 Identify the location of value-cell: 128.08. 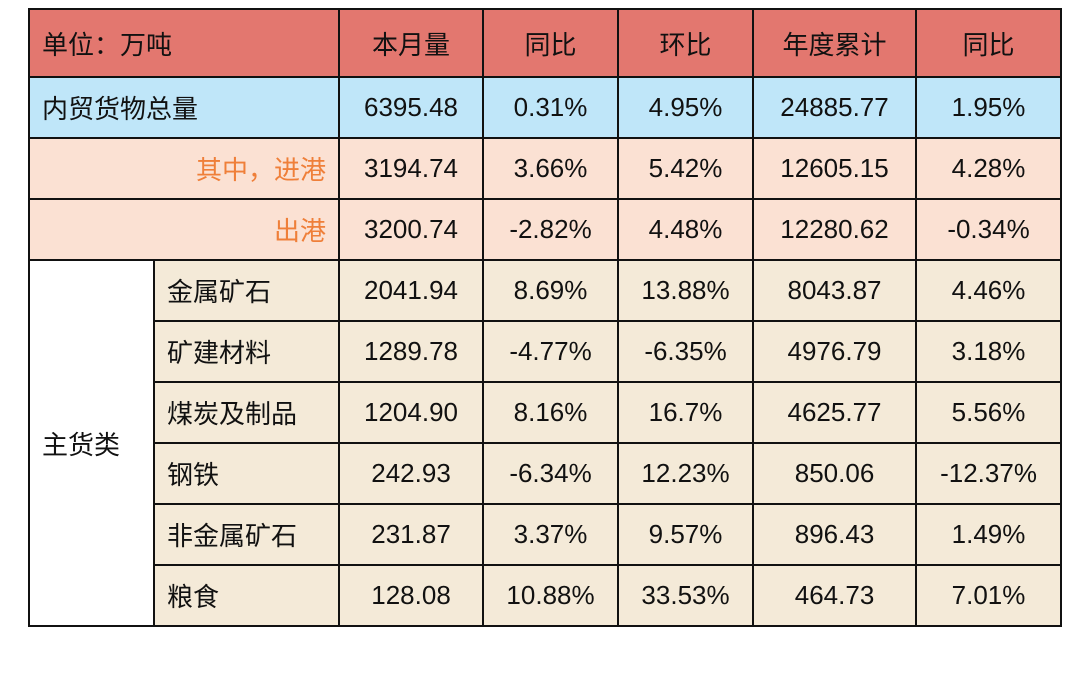
(411, 595).